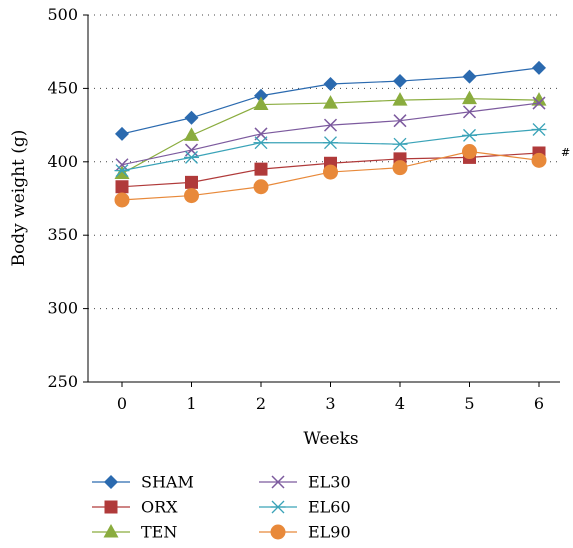  I want to click on legend-item-orx: ORX, so click(135, 507).